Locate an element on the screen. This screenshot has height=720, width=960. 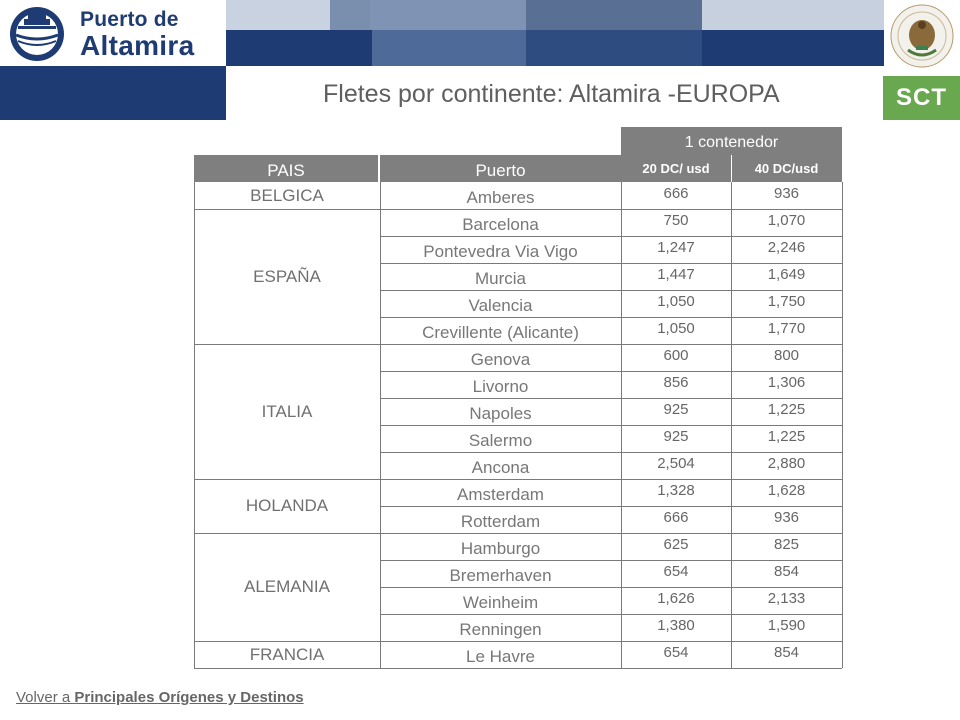
table-cell-40dc: 1,649 is located at coordinates (786, 274).